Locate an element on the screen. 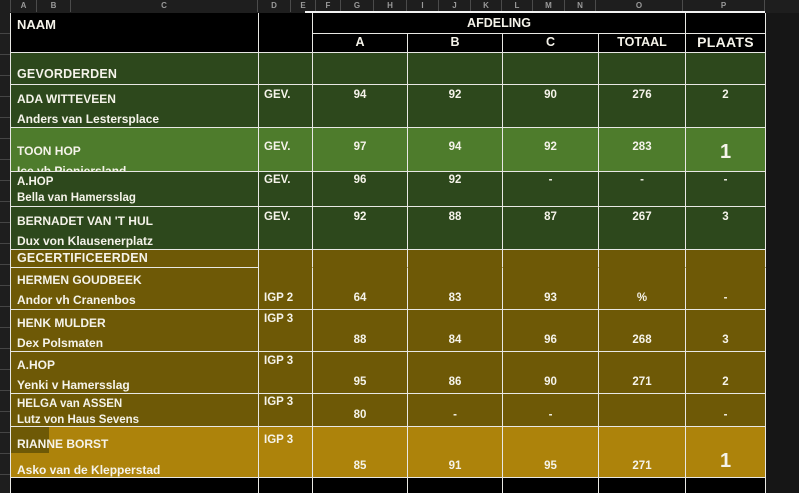  sheet-column-o: O is located at coordinates (639, 6).